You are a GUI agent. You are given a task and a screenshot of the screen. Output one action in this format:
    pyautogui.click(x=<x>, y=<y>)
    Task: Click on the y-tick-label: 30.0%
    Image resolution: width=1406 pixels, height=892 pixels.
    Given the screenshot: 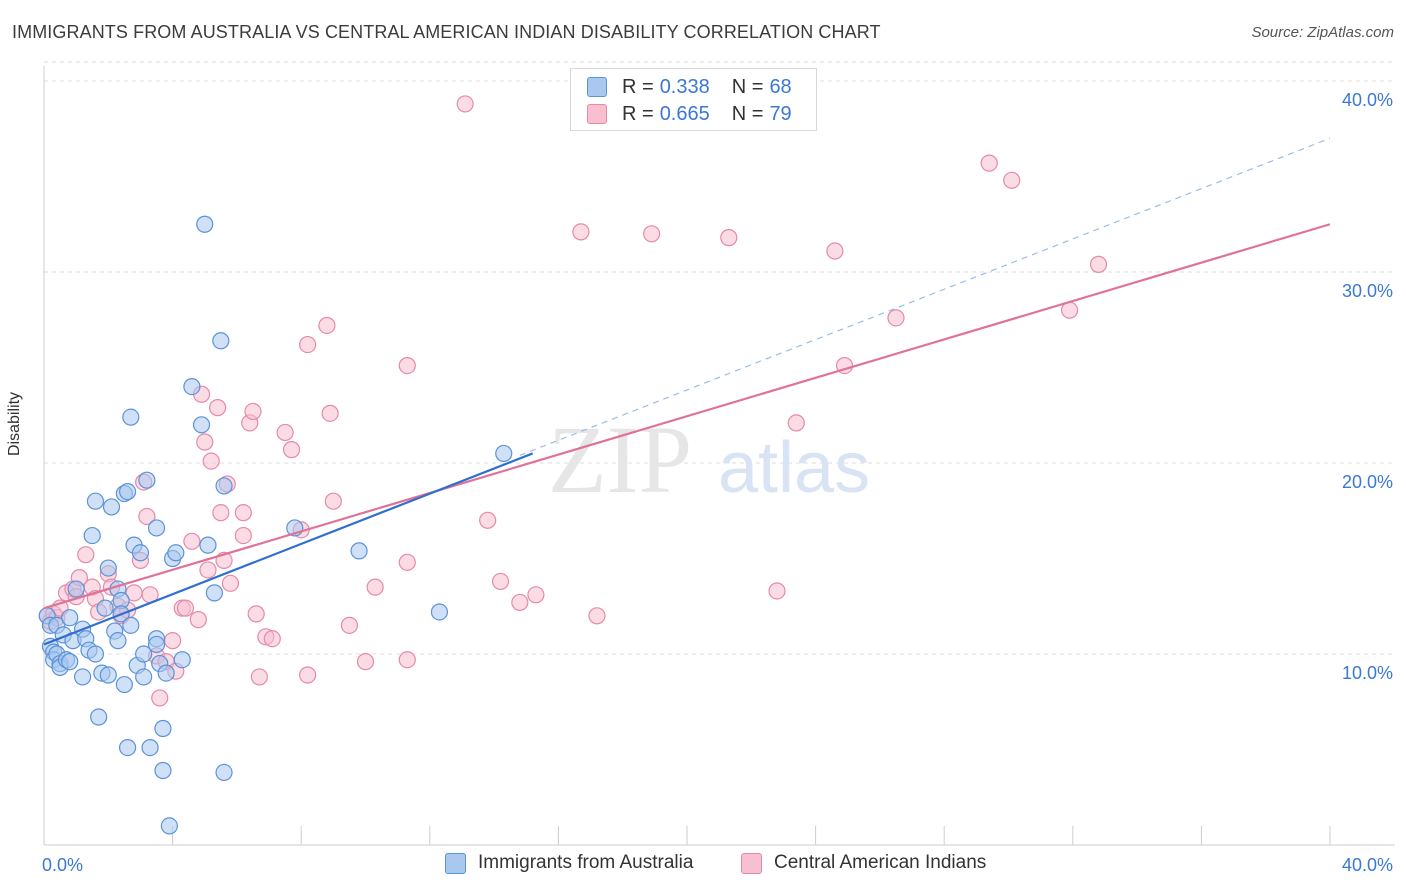 What is the action you would take?
    pyautogui.click(x=1367, y=291)
    